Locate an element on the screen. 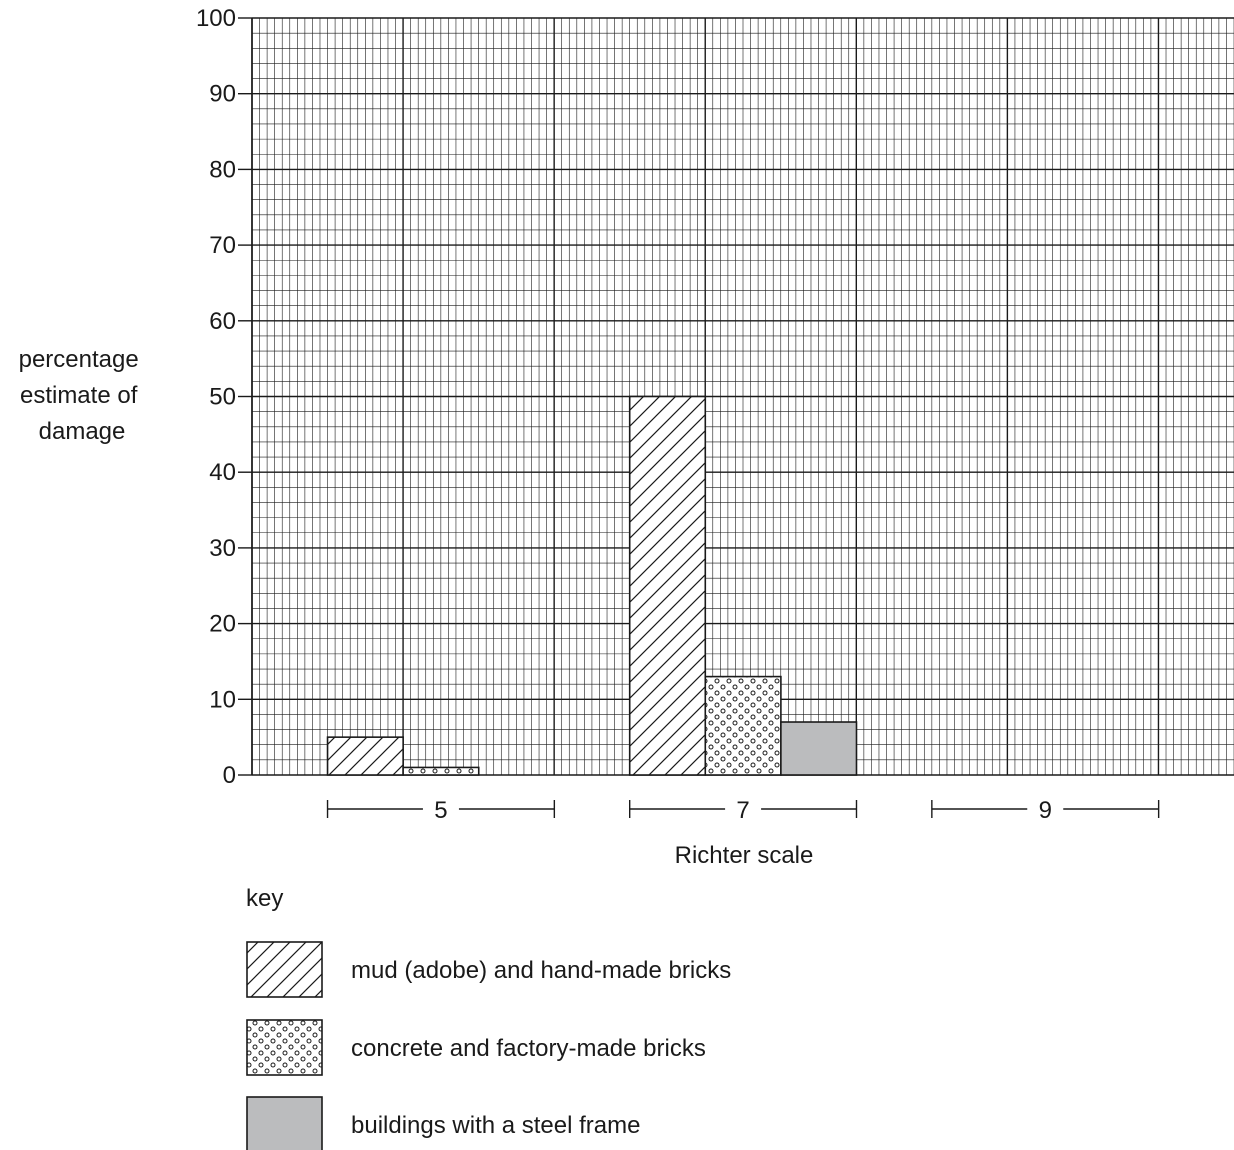 The height and width of the screenshot is (1150, 1234). y-tick-label: 0 is located at coordinates (229, 775).